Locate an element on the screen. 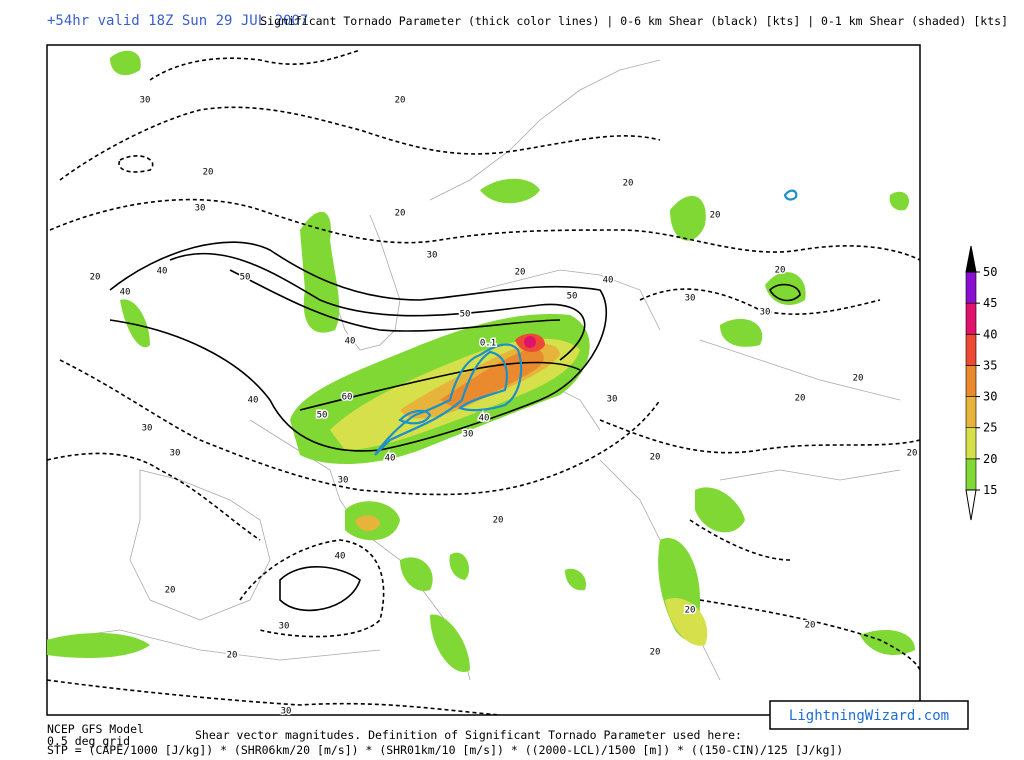  model-name: NCEP GFS Model is located at coordinates (95, 729).